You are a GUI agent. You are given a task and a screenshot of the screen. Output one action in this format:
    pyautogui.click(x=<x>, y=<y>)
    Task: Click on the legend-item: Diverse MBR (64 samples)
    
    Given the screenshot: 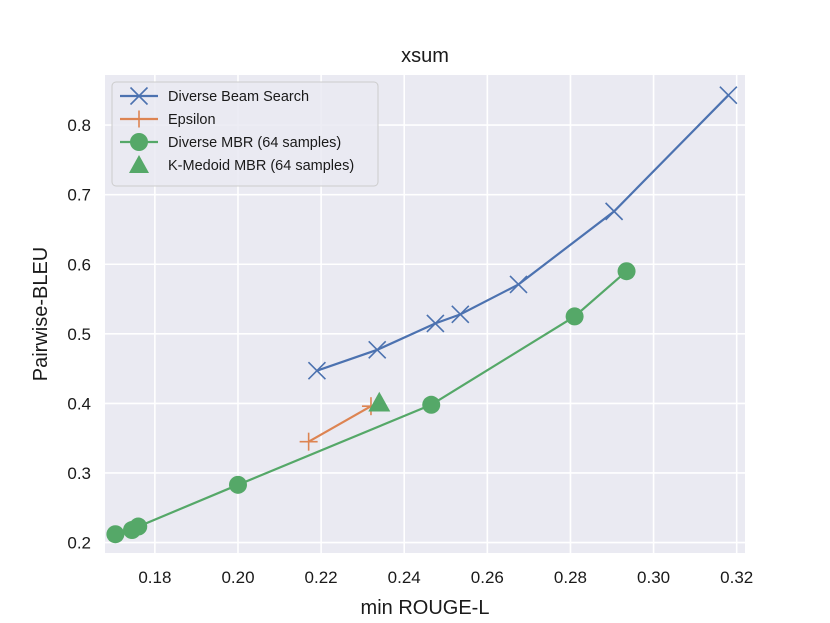 What is the action you would take?
    pyautogui.click(x=230, y=142)
    